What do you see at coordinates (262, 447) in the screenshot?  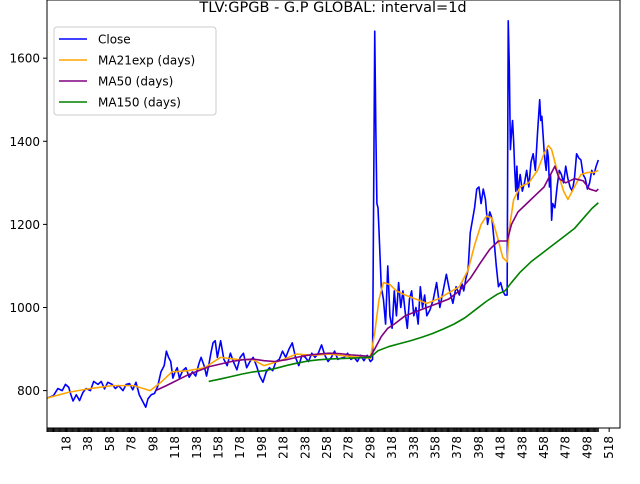 I see `x-tick-label: 198` at bounding box center [262, 447].